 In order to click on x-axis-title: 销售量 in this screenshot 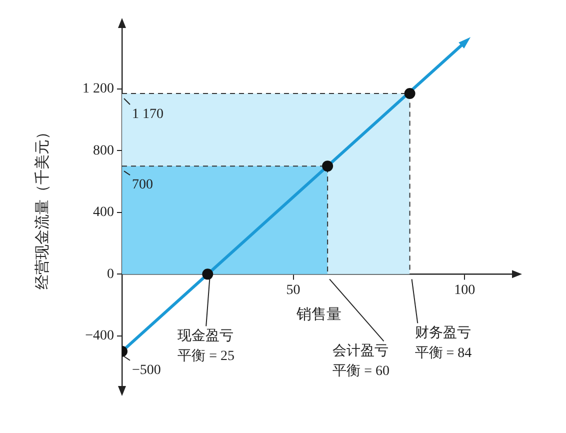, I will do `click(319, 314)`.